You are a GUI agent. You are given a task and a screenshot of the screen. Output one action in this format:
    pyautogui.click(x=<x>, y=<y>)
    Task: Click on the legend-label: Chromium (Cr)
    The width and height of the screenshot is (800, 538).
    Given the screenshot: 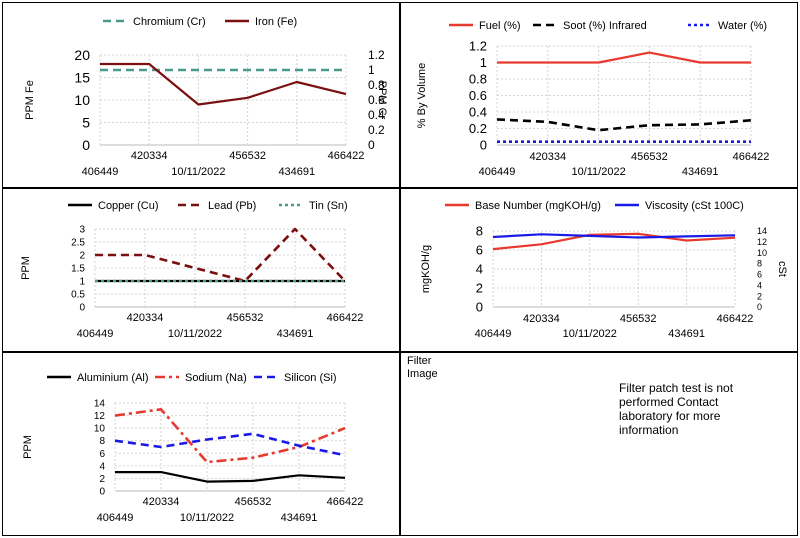 What is the action you would take?
    pyautogui.click(x=169, y=22)
    